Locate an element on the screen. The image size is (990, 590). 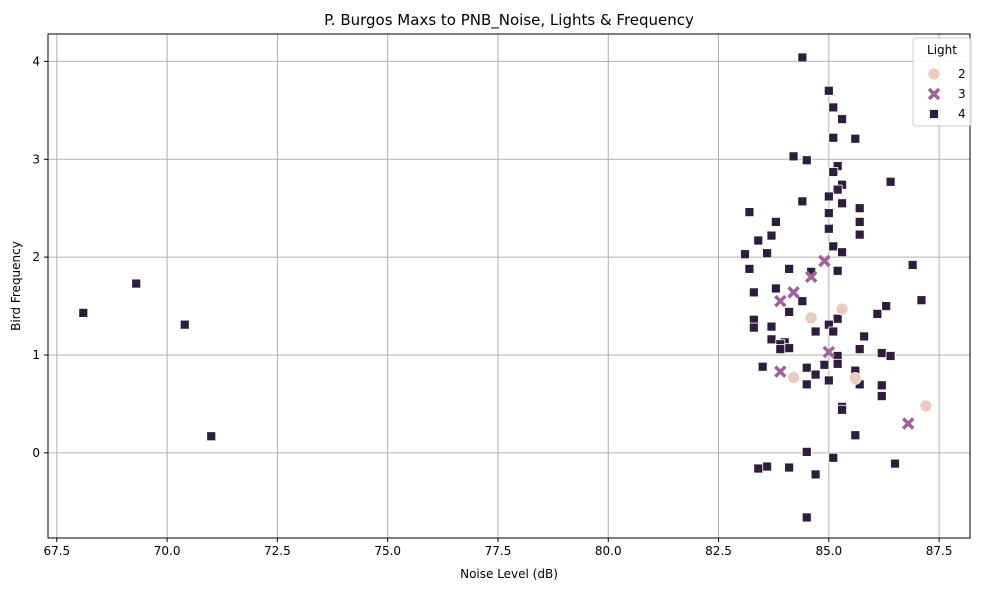
y-tick-label: 3 is located at coordinates (36, 159).